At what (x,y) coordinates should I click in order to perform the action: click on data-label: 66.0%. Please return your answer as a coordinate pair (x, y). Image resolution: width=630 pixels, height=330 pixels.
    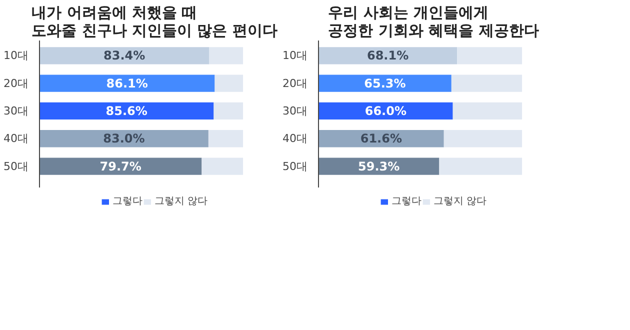
    Looking at the image, I should click on (385, 111).